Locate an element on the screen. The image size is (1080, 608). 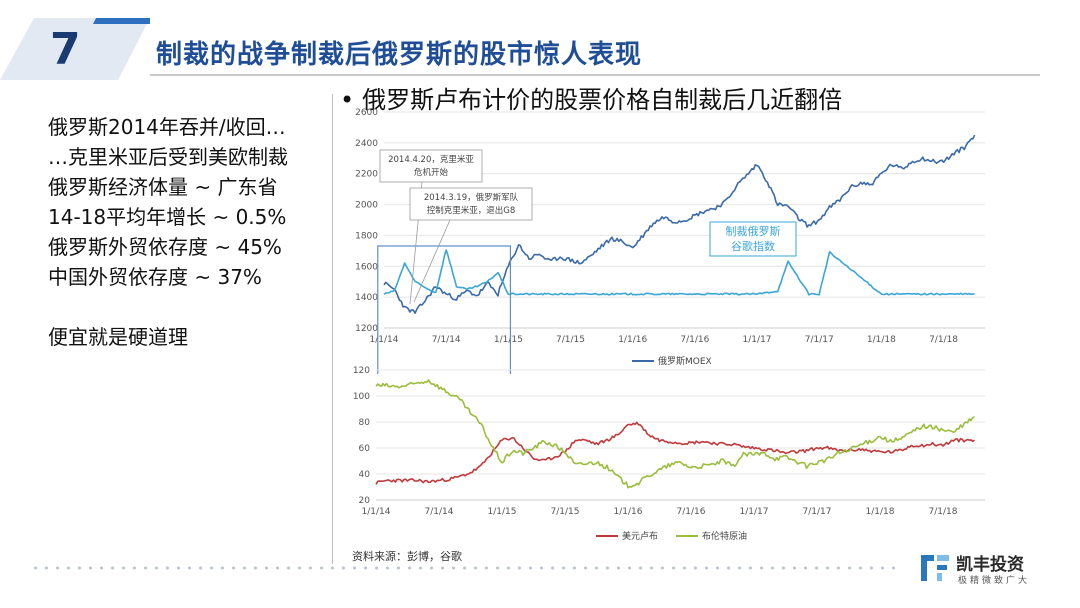
y-tick-label: 2200 is located at coordinates (366, 175).